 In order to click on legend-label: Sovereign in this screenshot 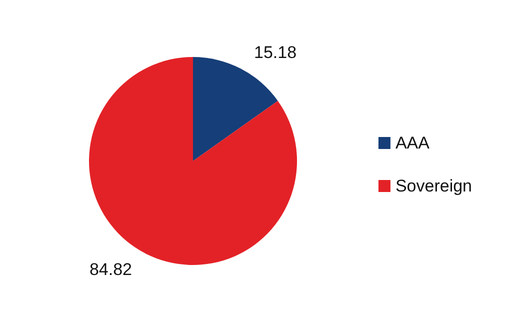, I will do `click(433, 186)`.